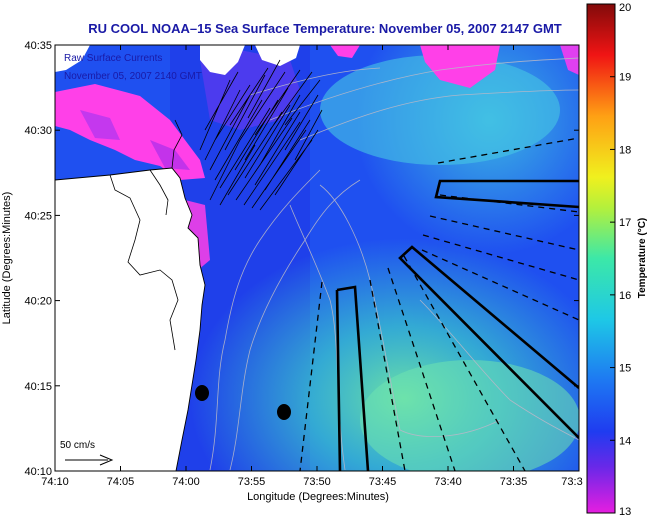  I want to click on x-tick-label: 73:35, so click(514, 482).